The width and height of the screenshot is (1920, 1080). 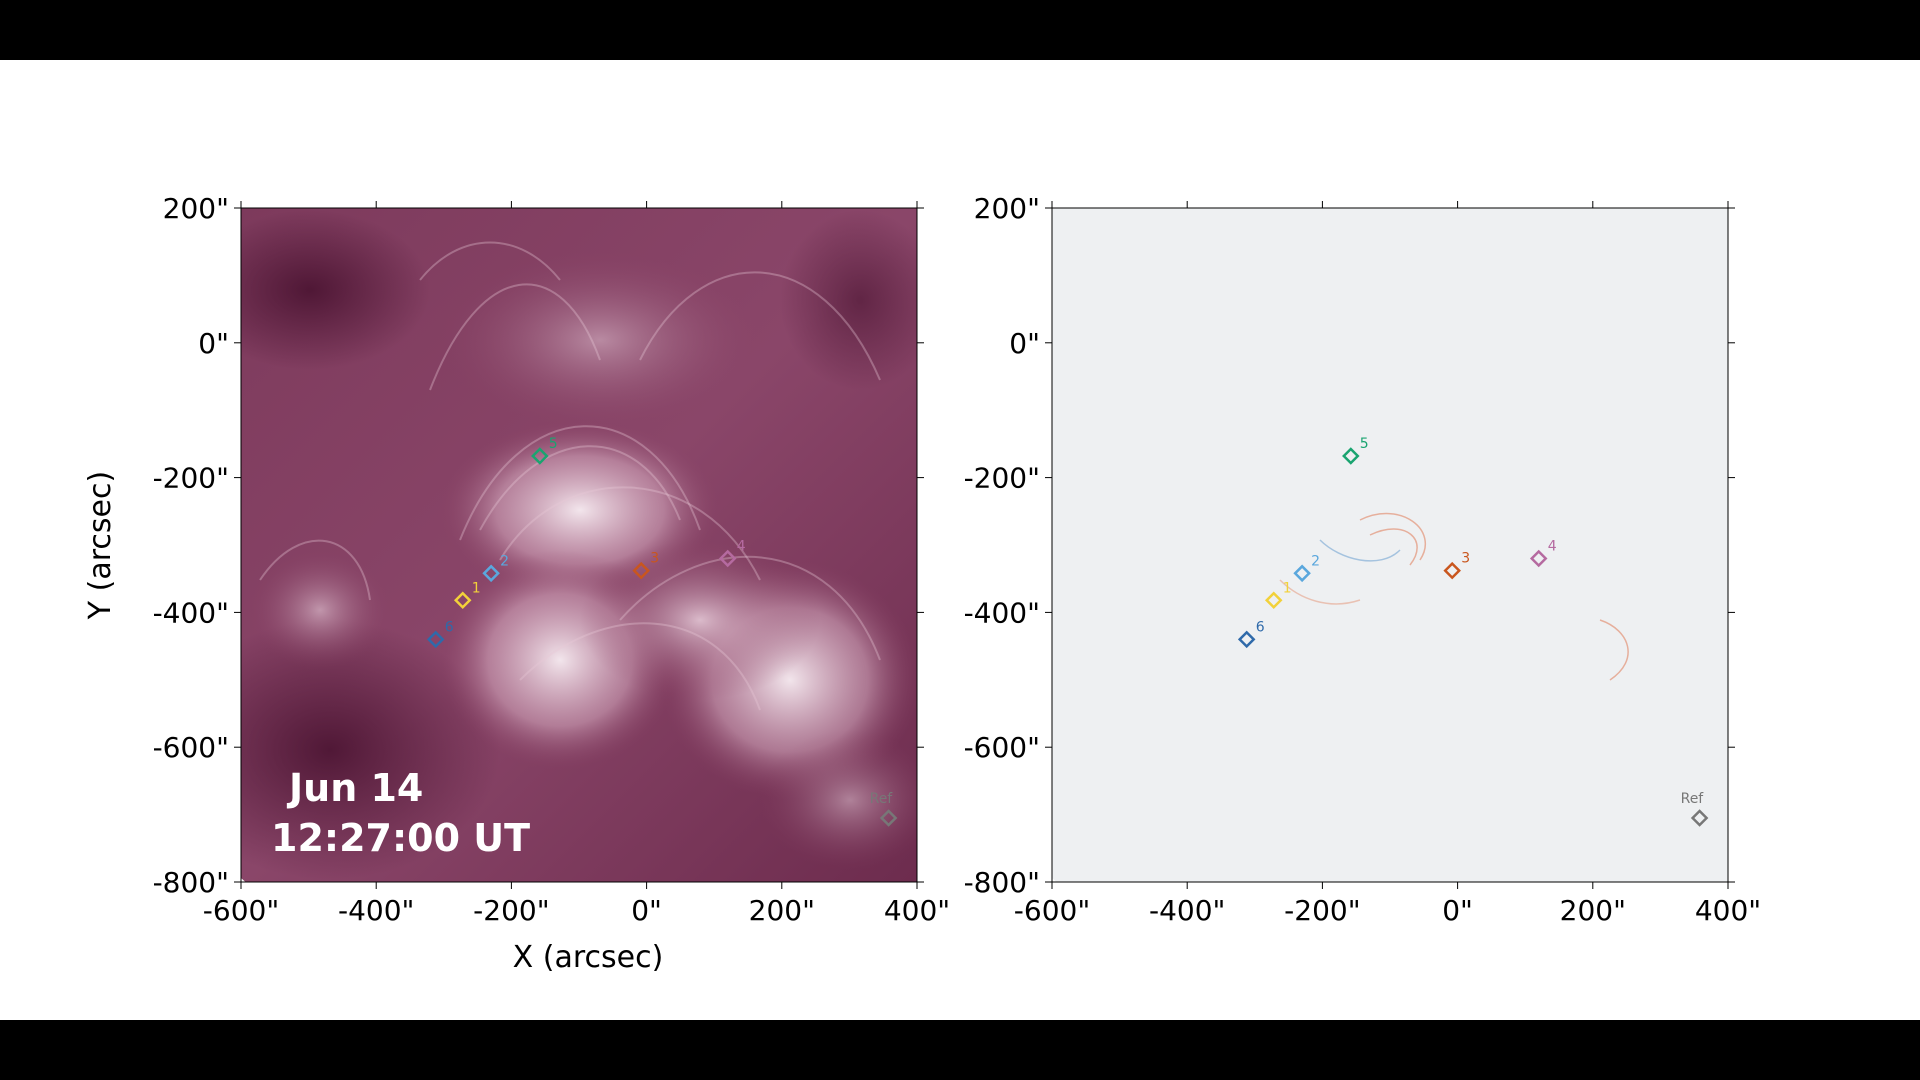 I want to click on left-marker-label-5: 5, so click(x=553, y=444).